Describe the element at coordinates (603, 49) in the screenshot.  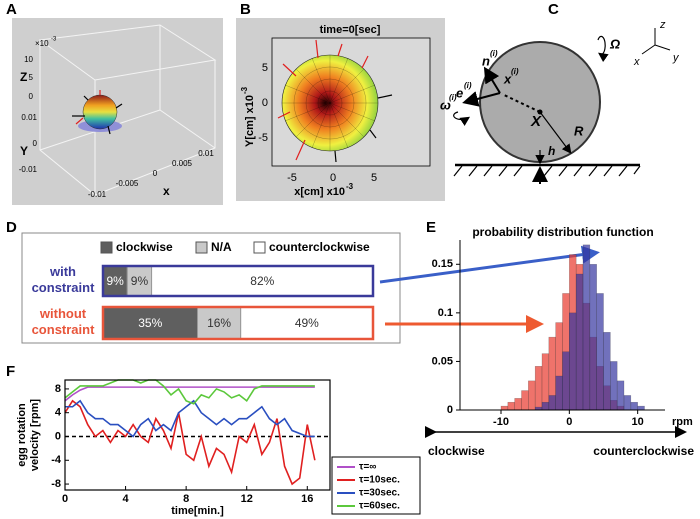
I see `omega-arrow` at that location.